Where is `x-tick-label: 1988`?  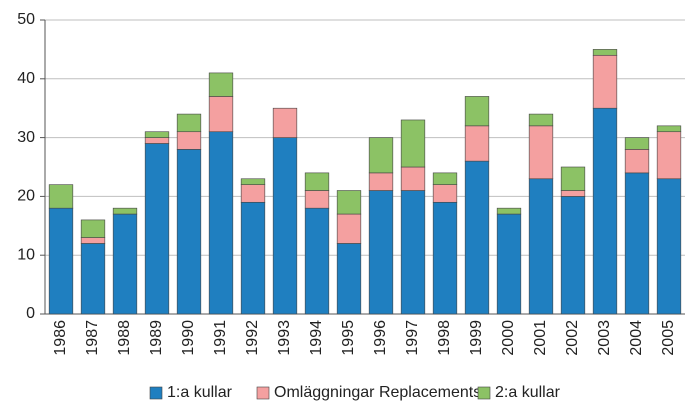
x-tick-label: 1988 is located at coordinates (124, 338).